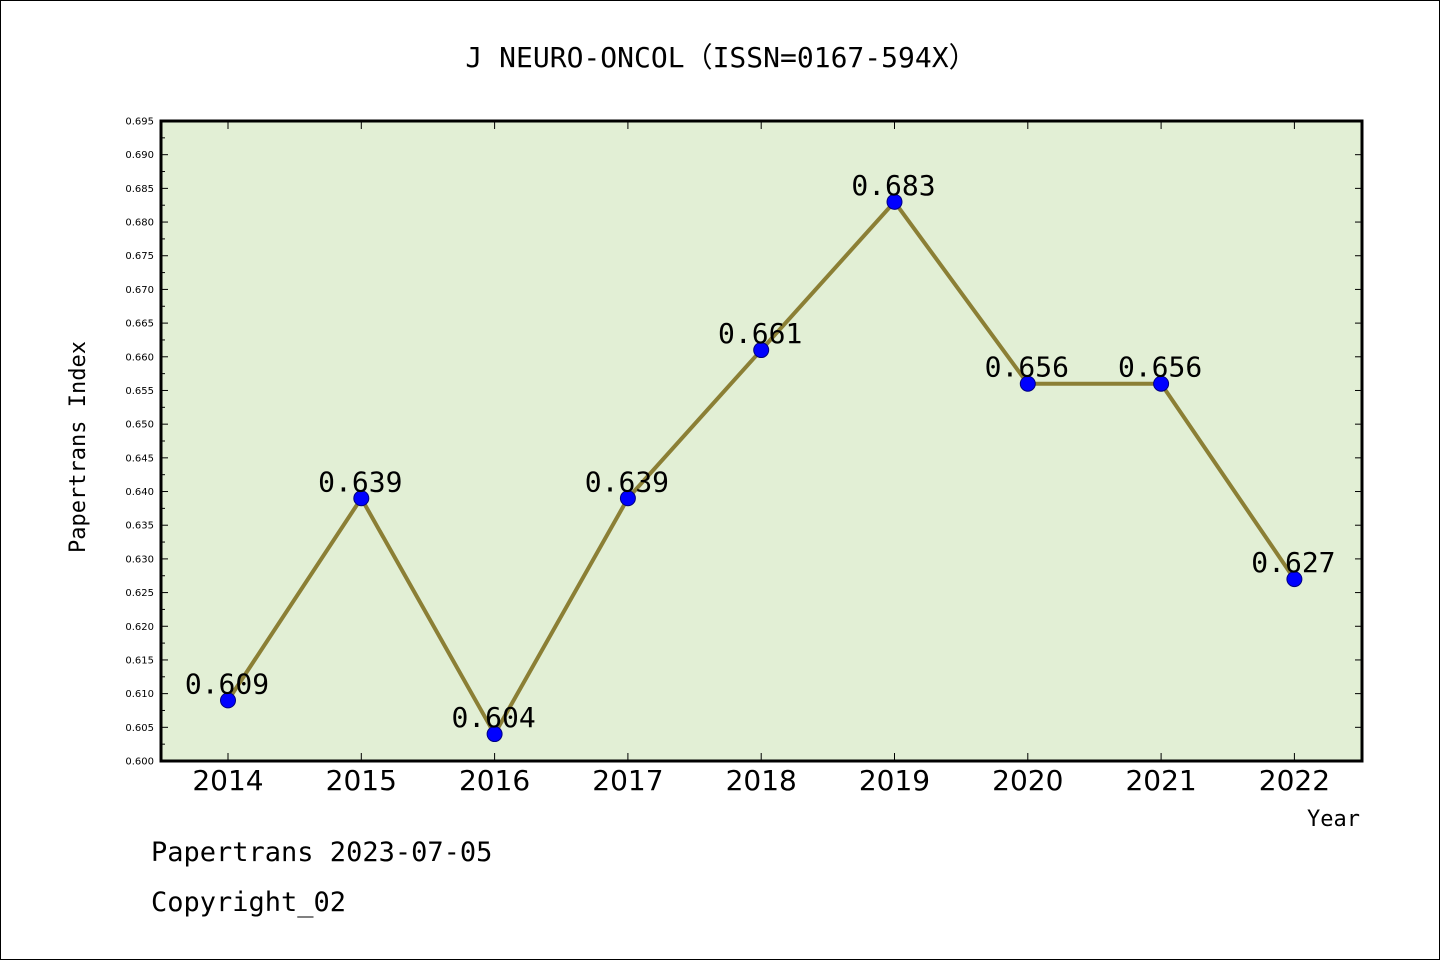 The image size is (1440, 961). Describe the element at coordinates (139, 627) in the screenshot. I see `y-axis-tick-label: 0.620` at that location.